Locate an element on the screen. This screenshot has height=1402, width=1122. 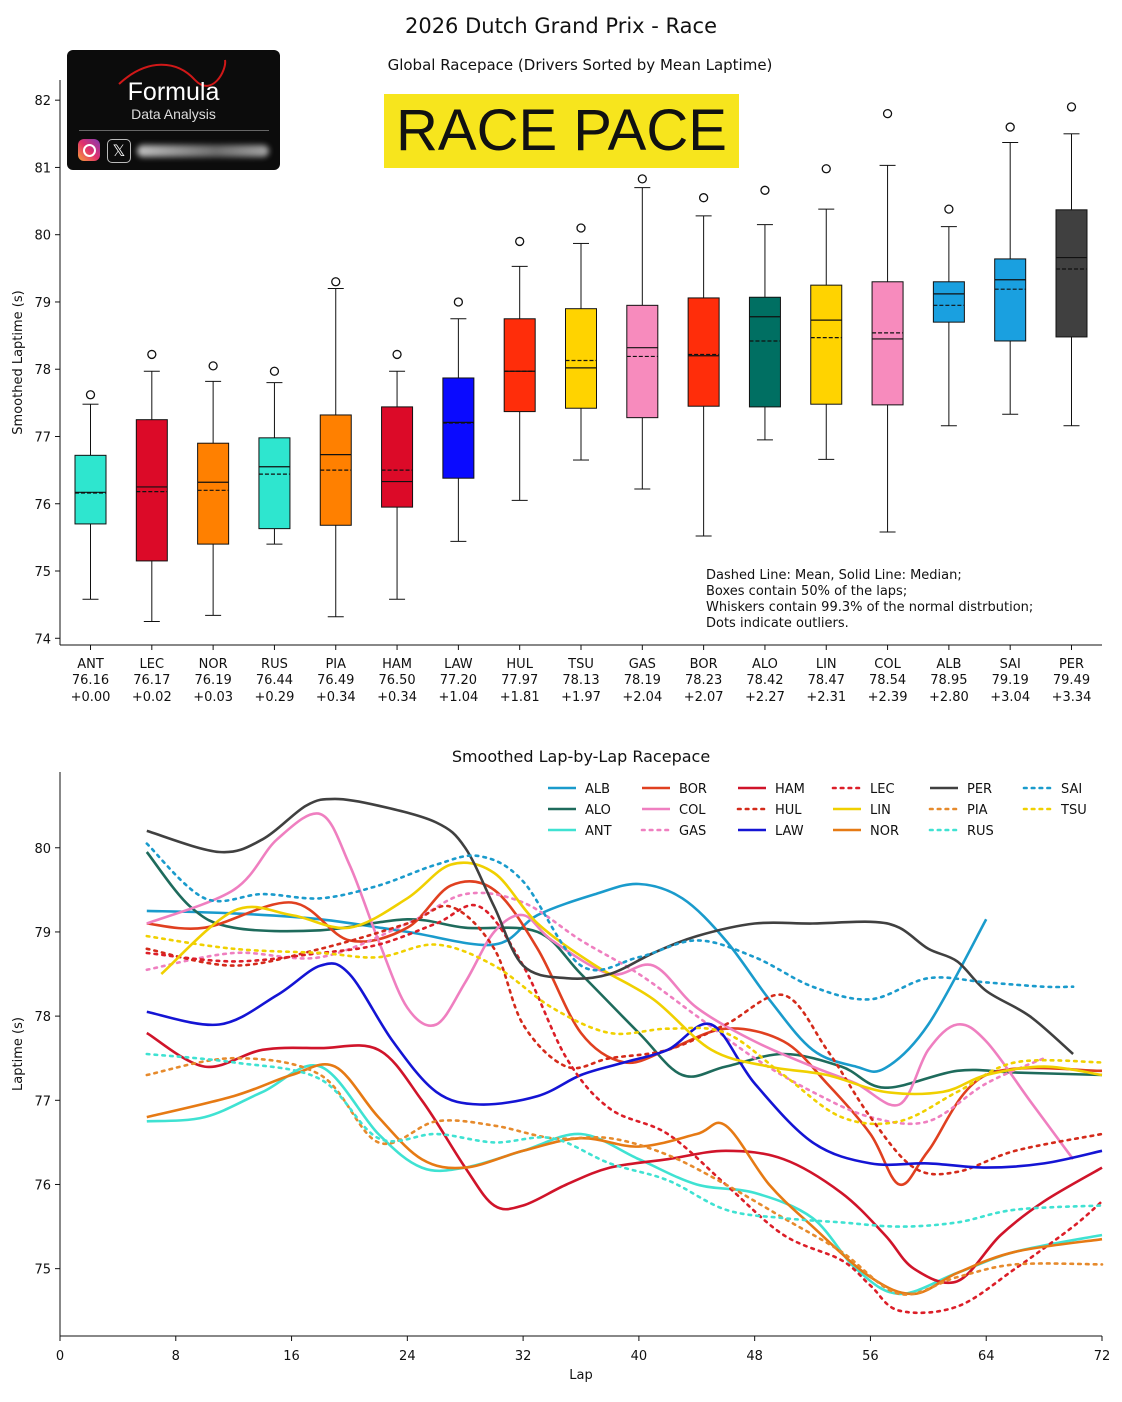
x-tick-label-delta: +0.34 is located at coordinates (336, 697).